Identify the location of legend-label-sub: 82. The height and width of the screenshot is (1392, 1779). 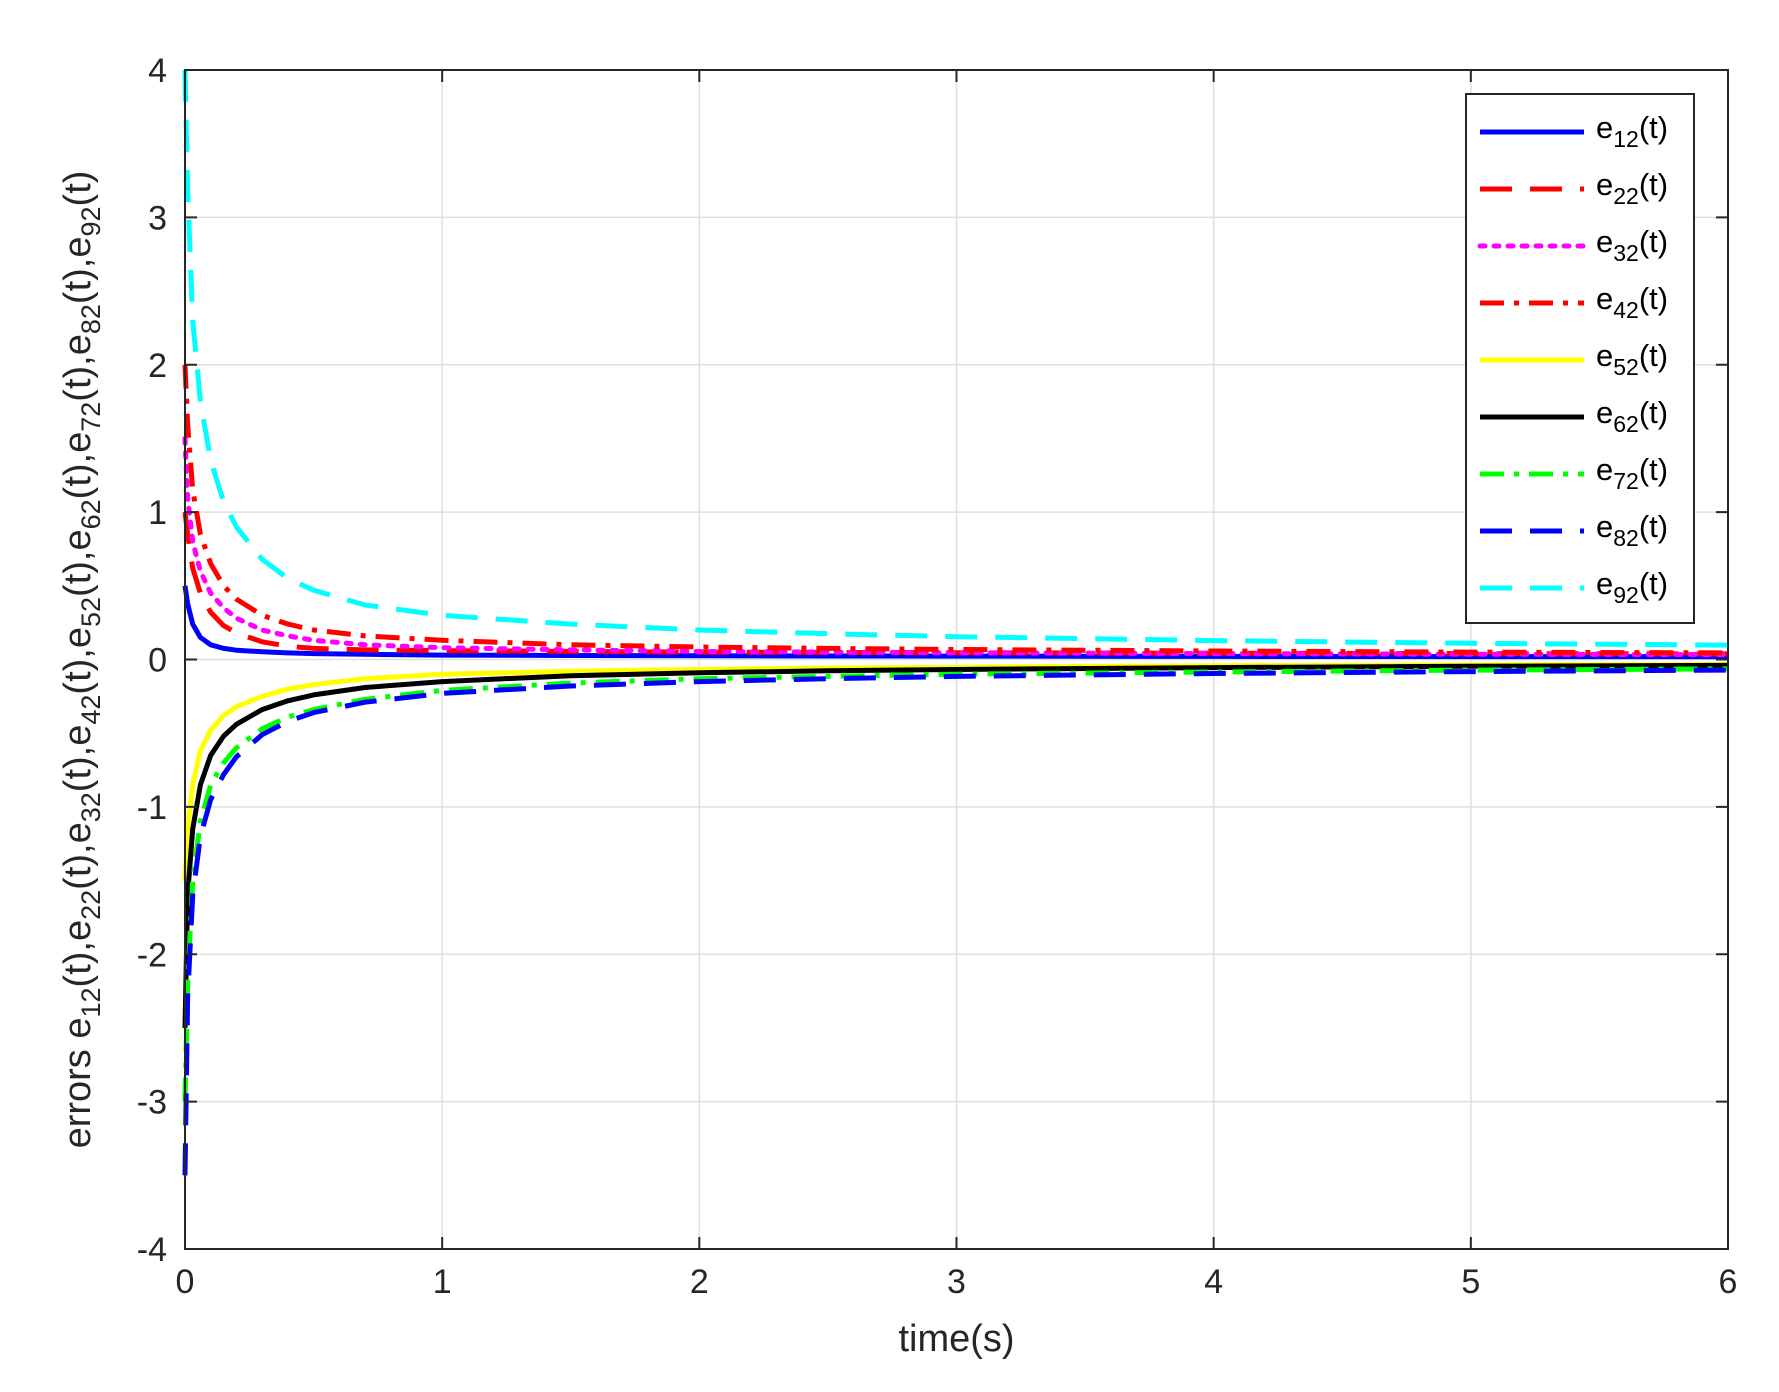
(1626, 538).